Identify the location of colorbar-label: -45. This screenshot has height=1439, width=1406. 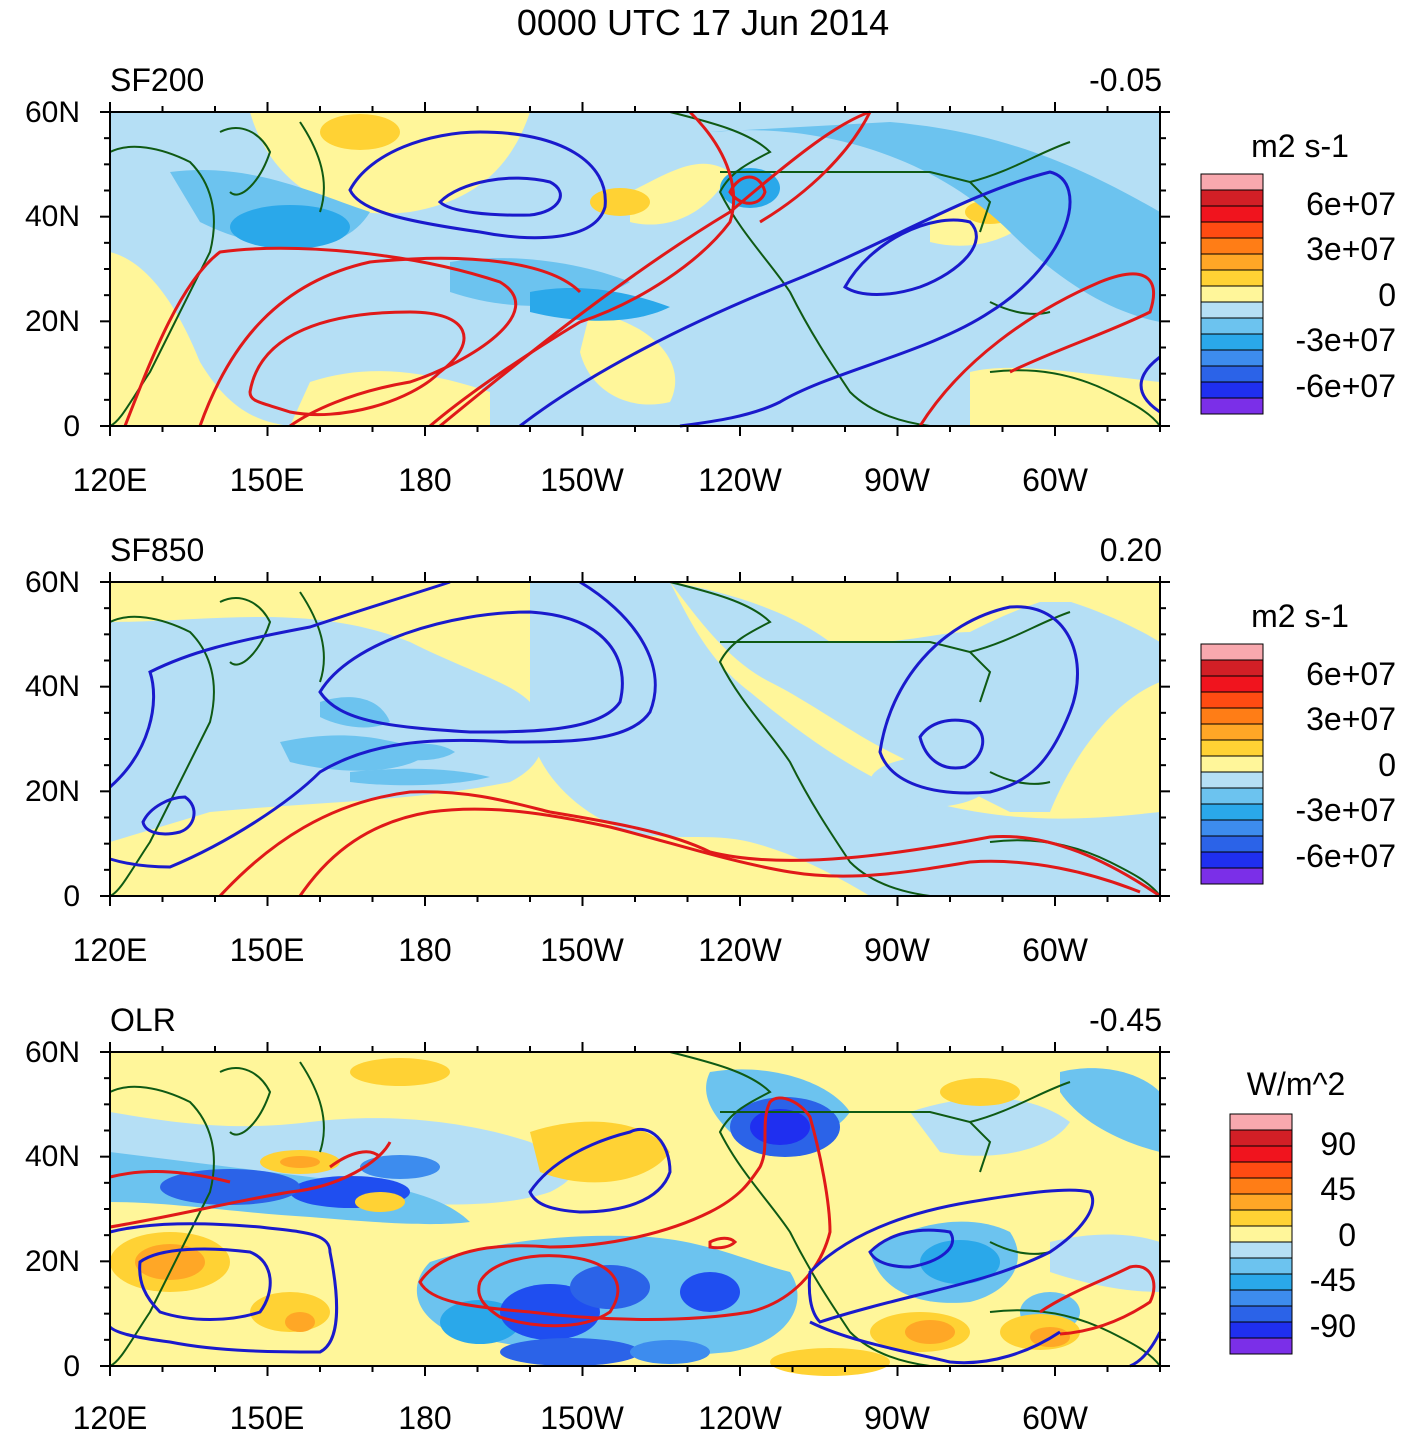
(1332, 1280).